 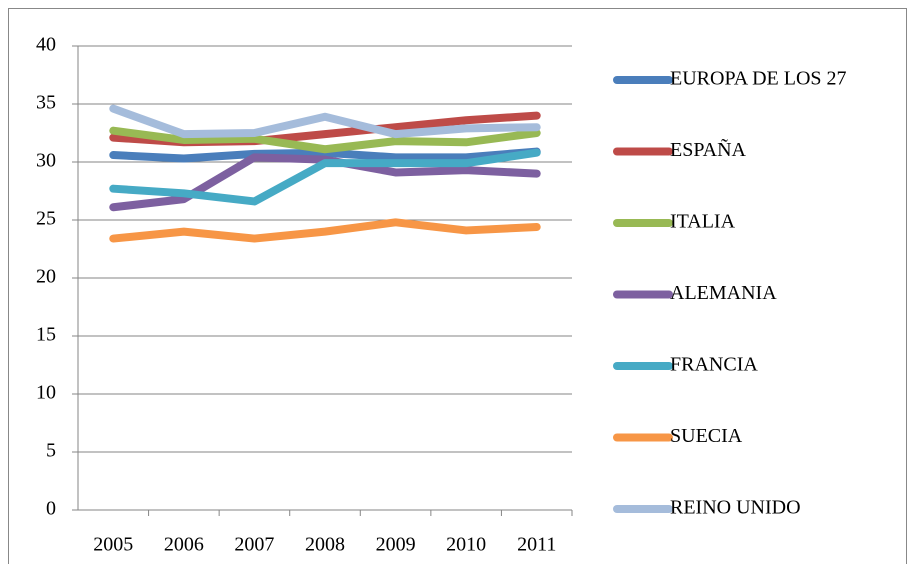 I want to click on y-tick-label: 20, so click(x=46, y=277).